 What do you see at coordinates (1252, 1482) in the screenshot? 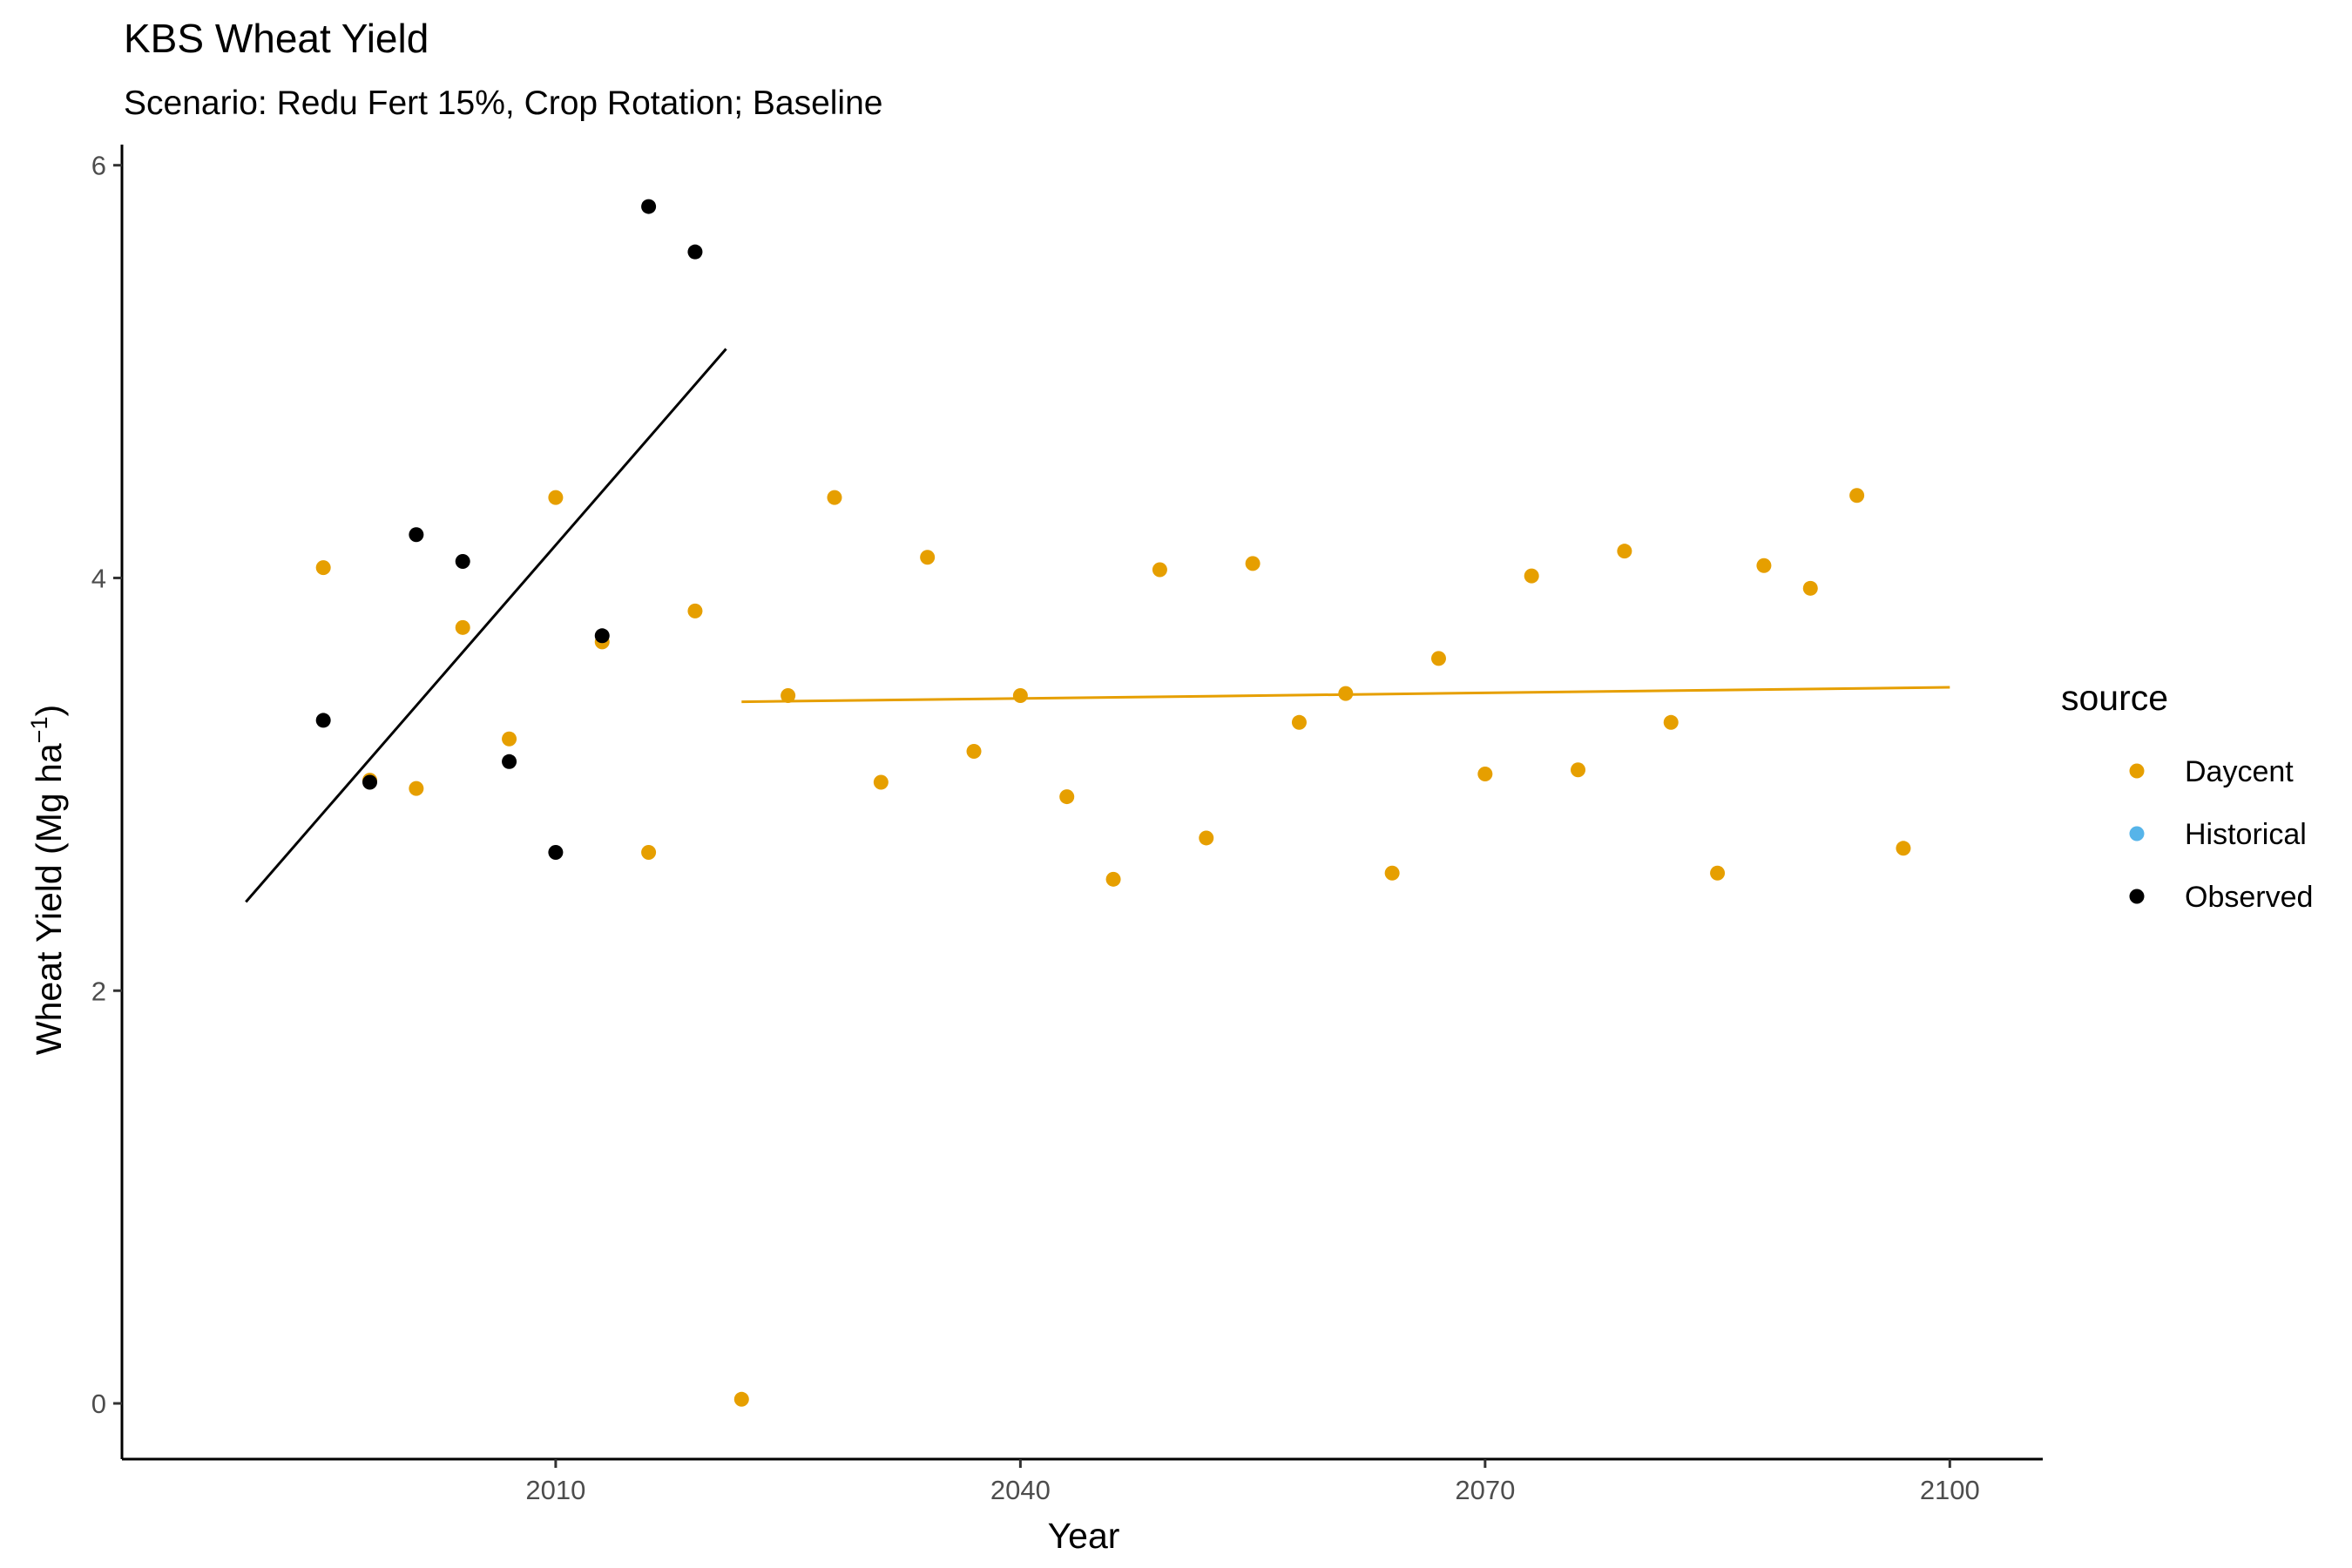
I see `x-axis-ticks: 2010 2040 2070 2100` at bounding box center [1252, 1482].